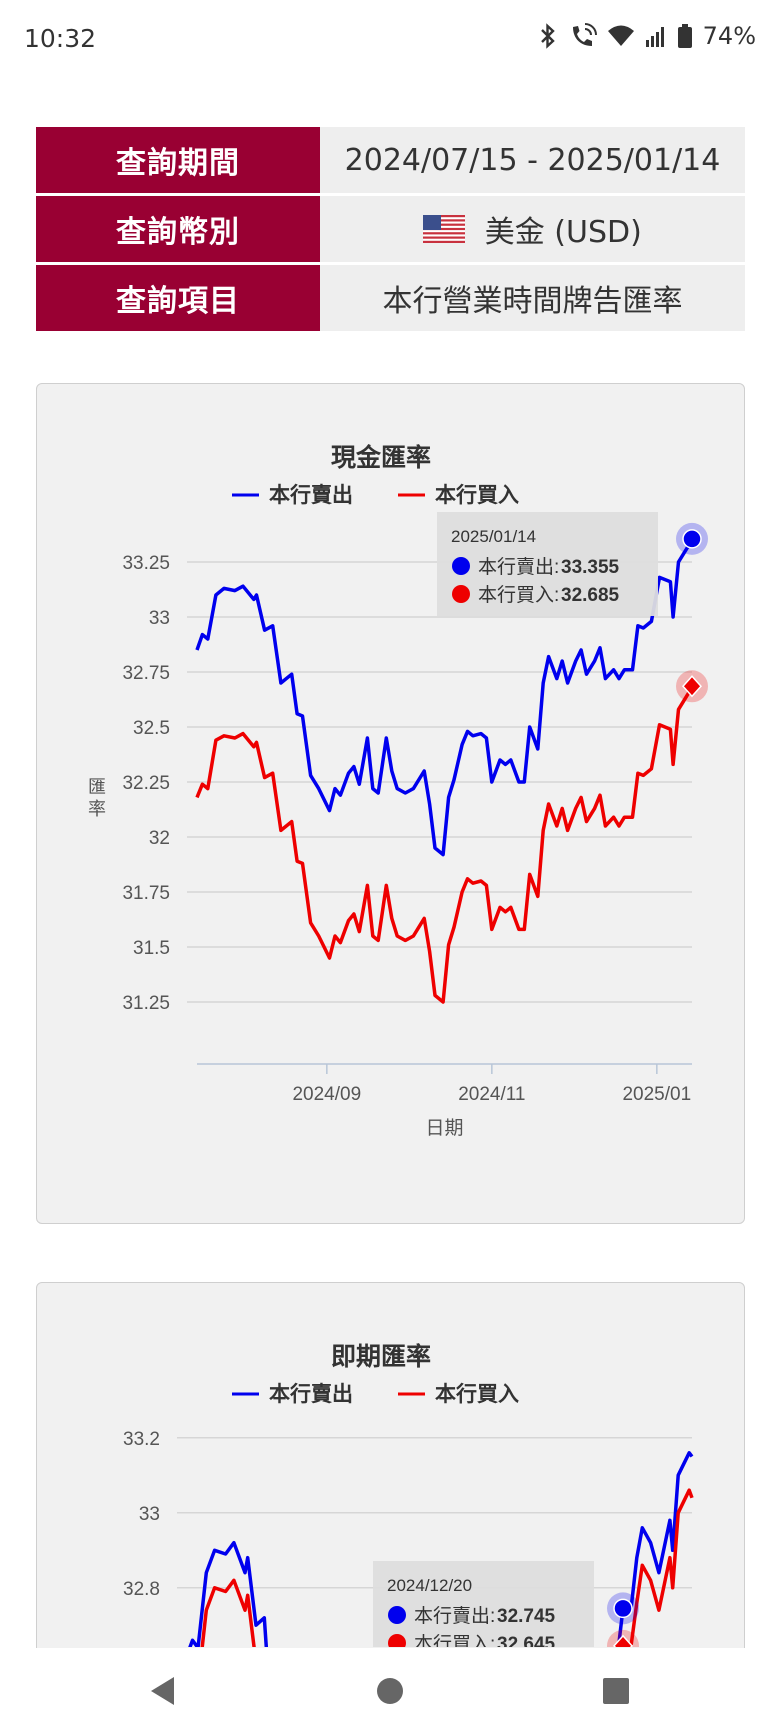 This screenshot has height=1733, width=780. What do you see at coordinates (141, 1439) in the screenshot?
I see `y-tick-label: 33.2` at bounding box center [141, 1439].